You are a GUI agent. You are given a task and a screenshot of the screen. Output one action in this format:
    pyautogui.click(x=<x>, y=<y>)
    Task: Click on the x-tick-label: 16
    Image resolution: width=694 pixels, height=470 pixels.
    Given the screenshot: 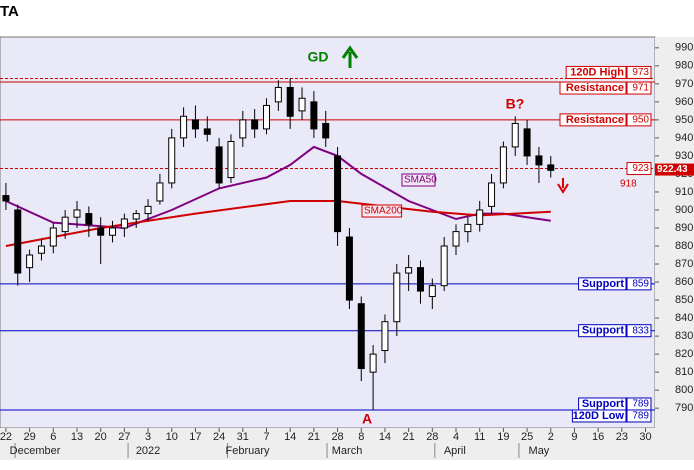 What is the action you would take?
    pyautogui.click(x=598, y=437)
    